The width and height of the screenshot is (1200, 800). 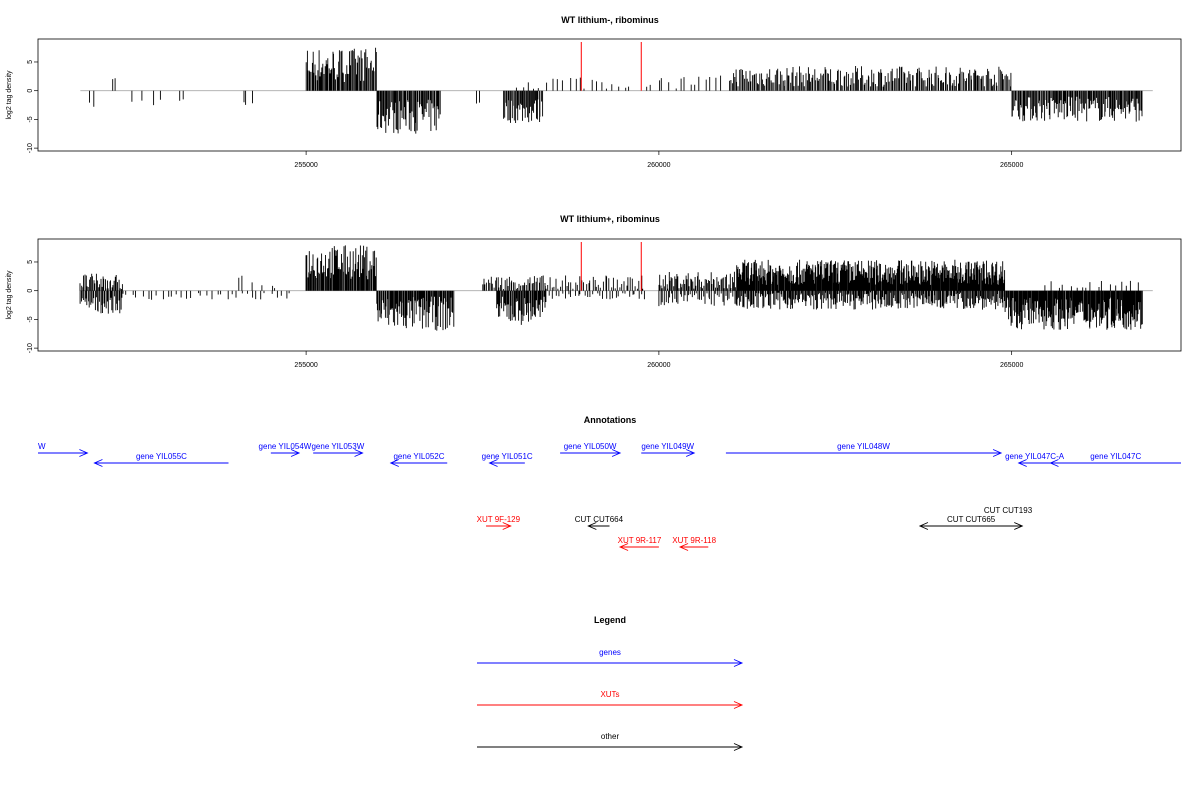 What do you see at coordinates (658, 360) in the screenshot?
I see `x-axis-lithium-plus: 255000 260000 265000` at bounding box center [658, 360].